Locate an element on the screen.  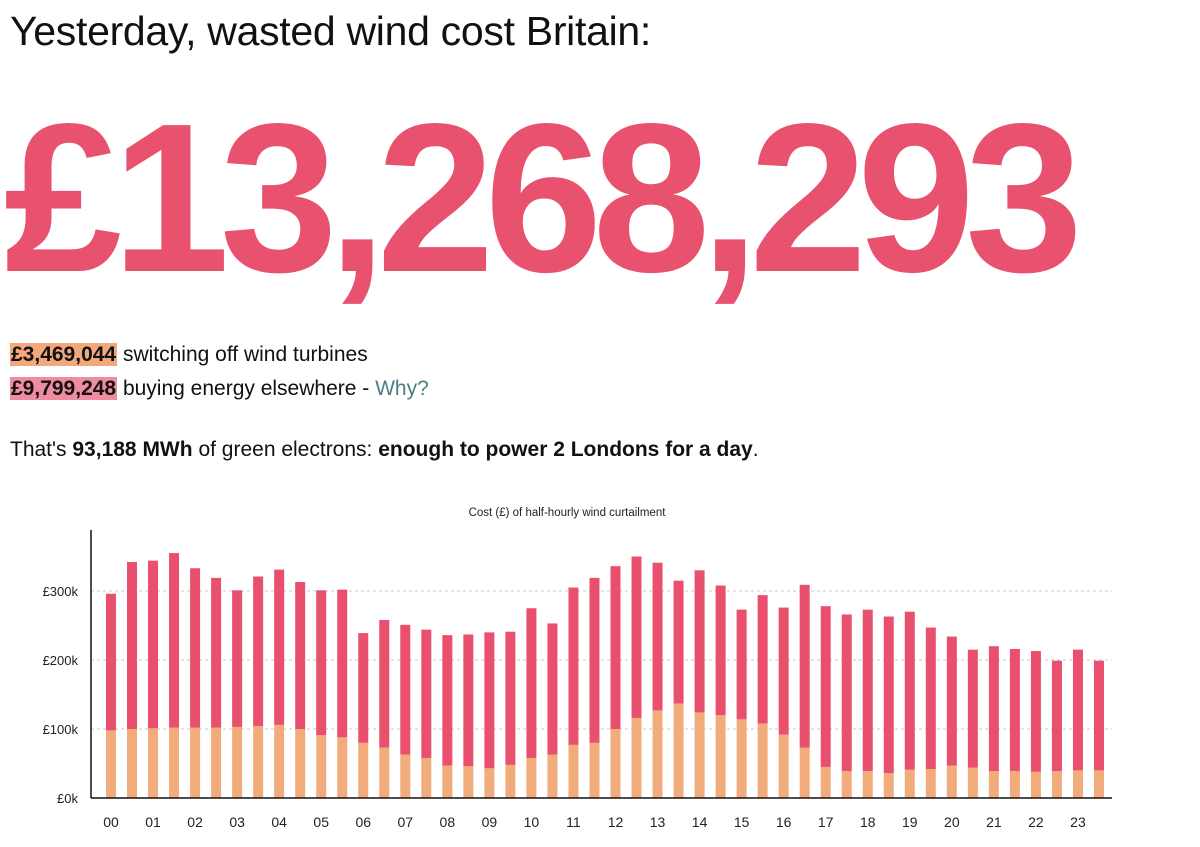
summary-middle: of green electrons: is located at coordinates (285, 449).